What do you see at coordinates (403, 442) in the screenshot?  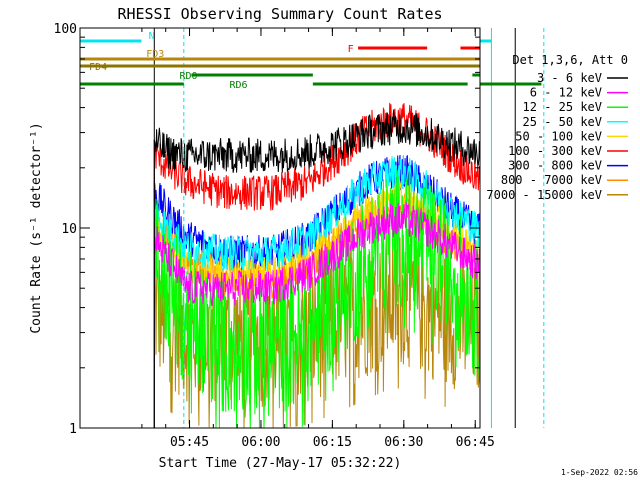 I see `x-tick-label-3: 06:30` at bounding box center [403, 442].